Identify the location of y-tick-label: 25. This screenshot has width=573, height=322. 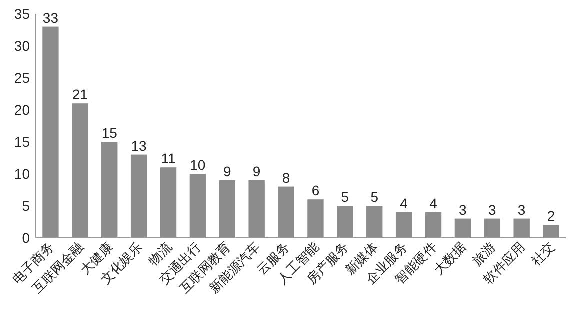
(22, 78).